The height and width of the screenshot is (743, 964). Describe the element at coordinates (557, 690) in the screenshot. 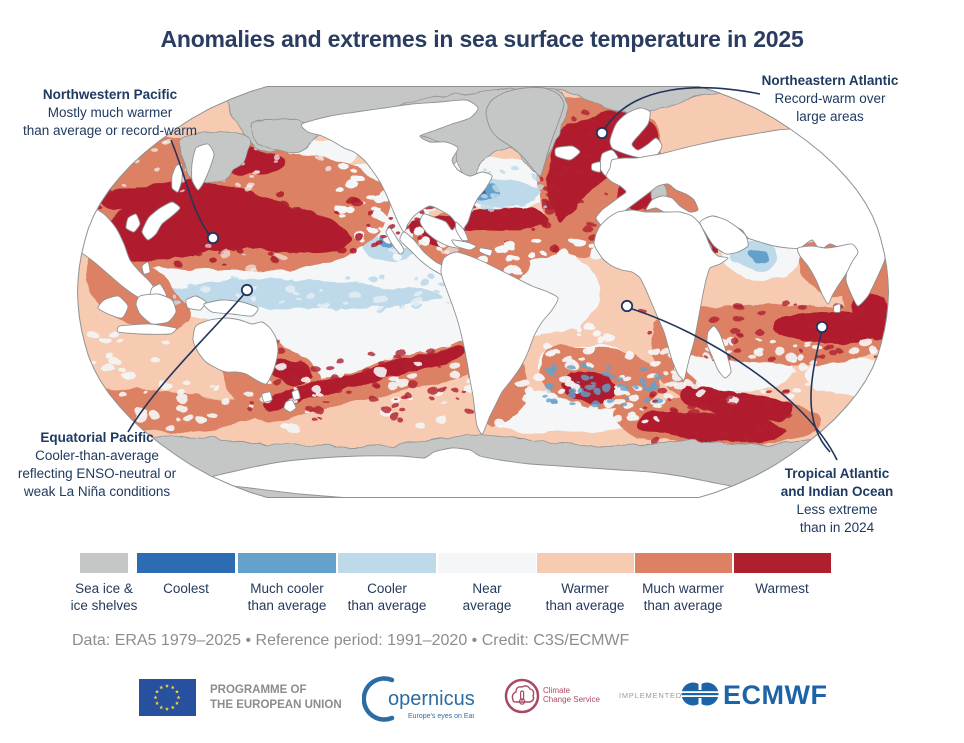

I see `svg-text: Climate` at that location.